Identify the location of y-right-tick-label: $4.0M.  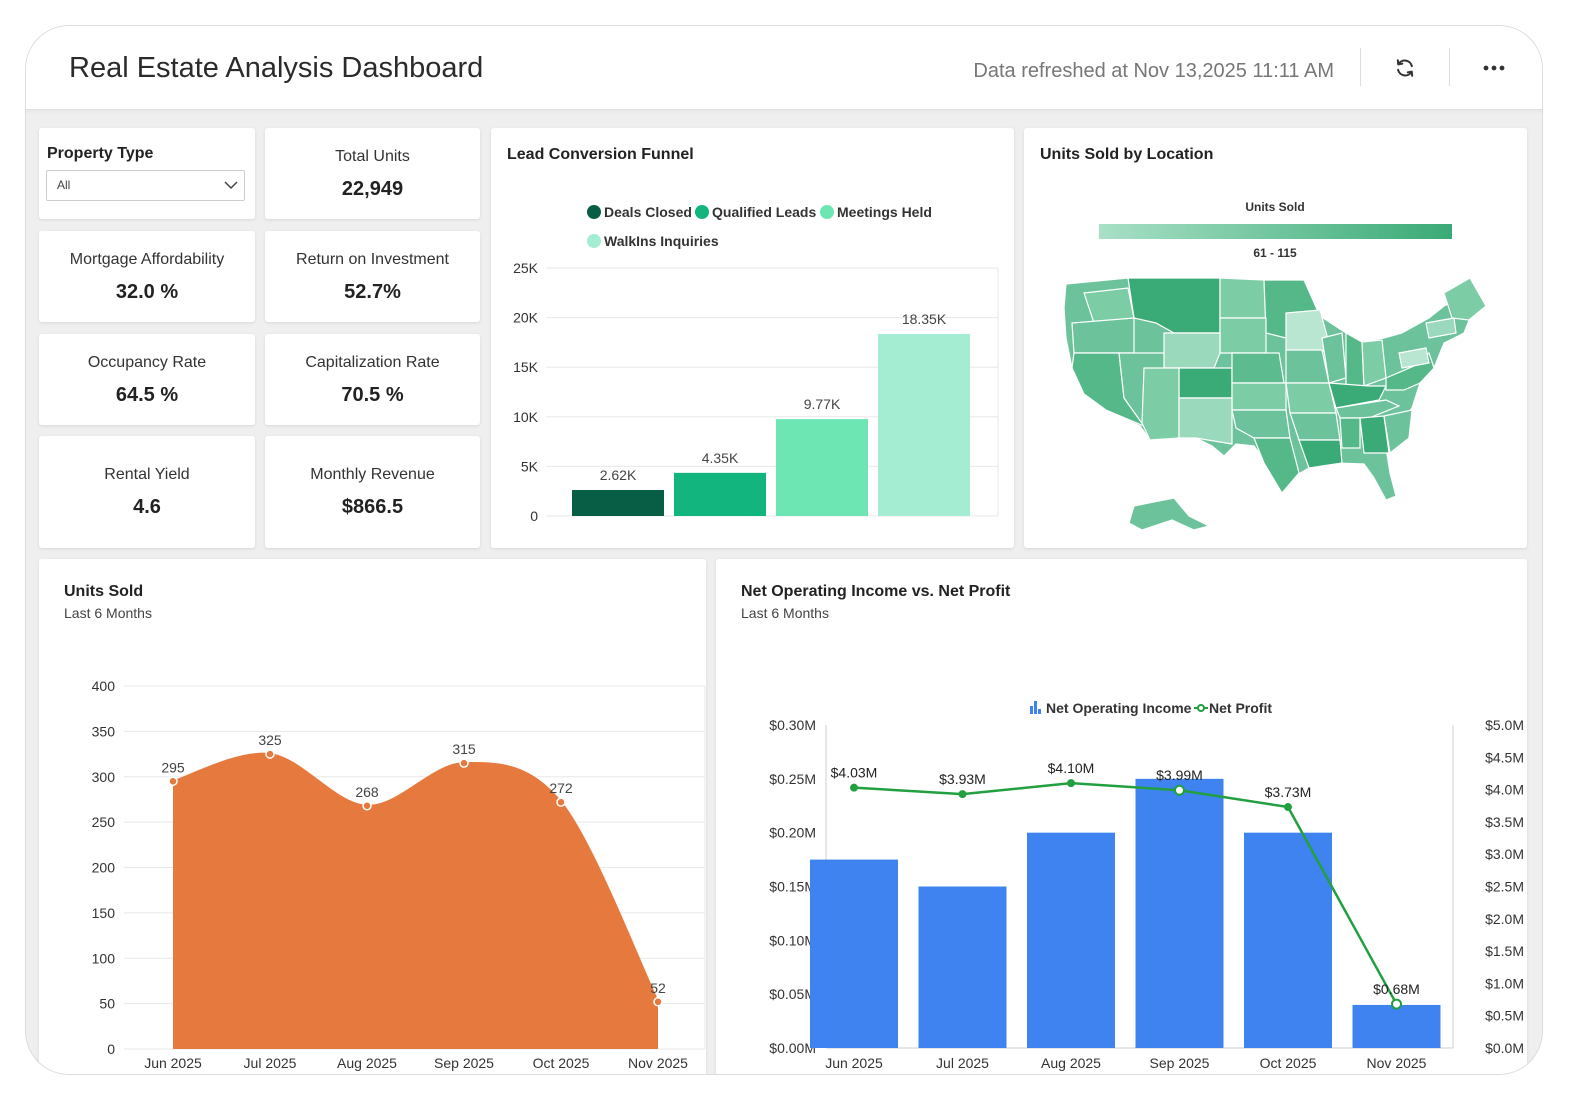
(1504, 790).